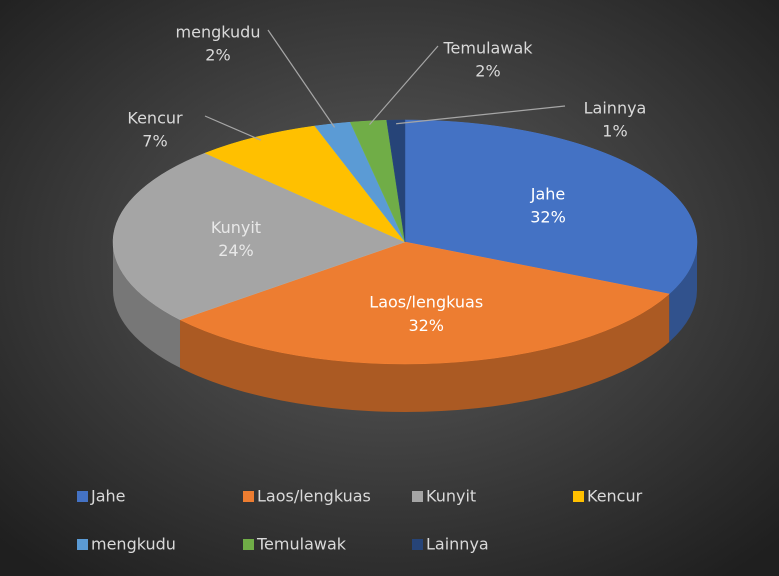 The height and width of the screenshot is (576, 779). What do you see at coordinates (548, 193) in the screenshot?
I see `label-name: Jahe` at bounding box center [548, 193].